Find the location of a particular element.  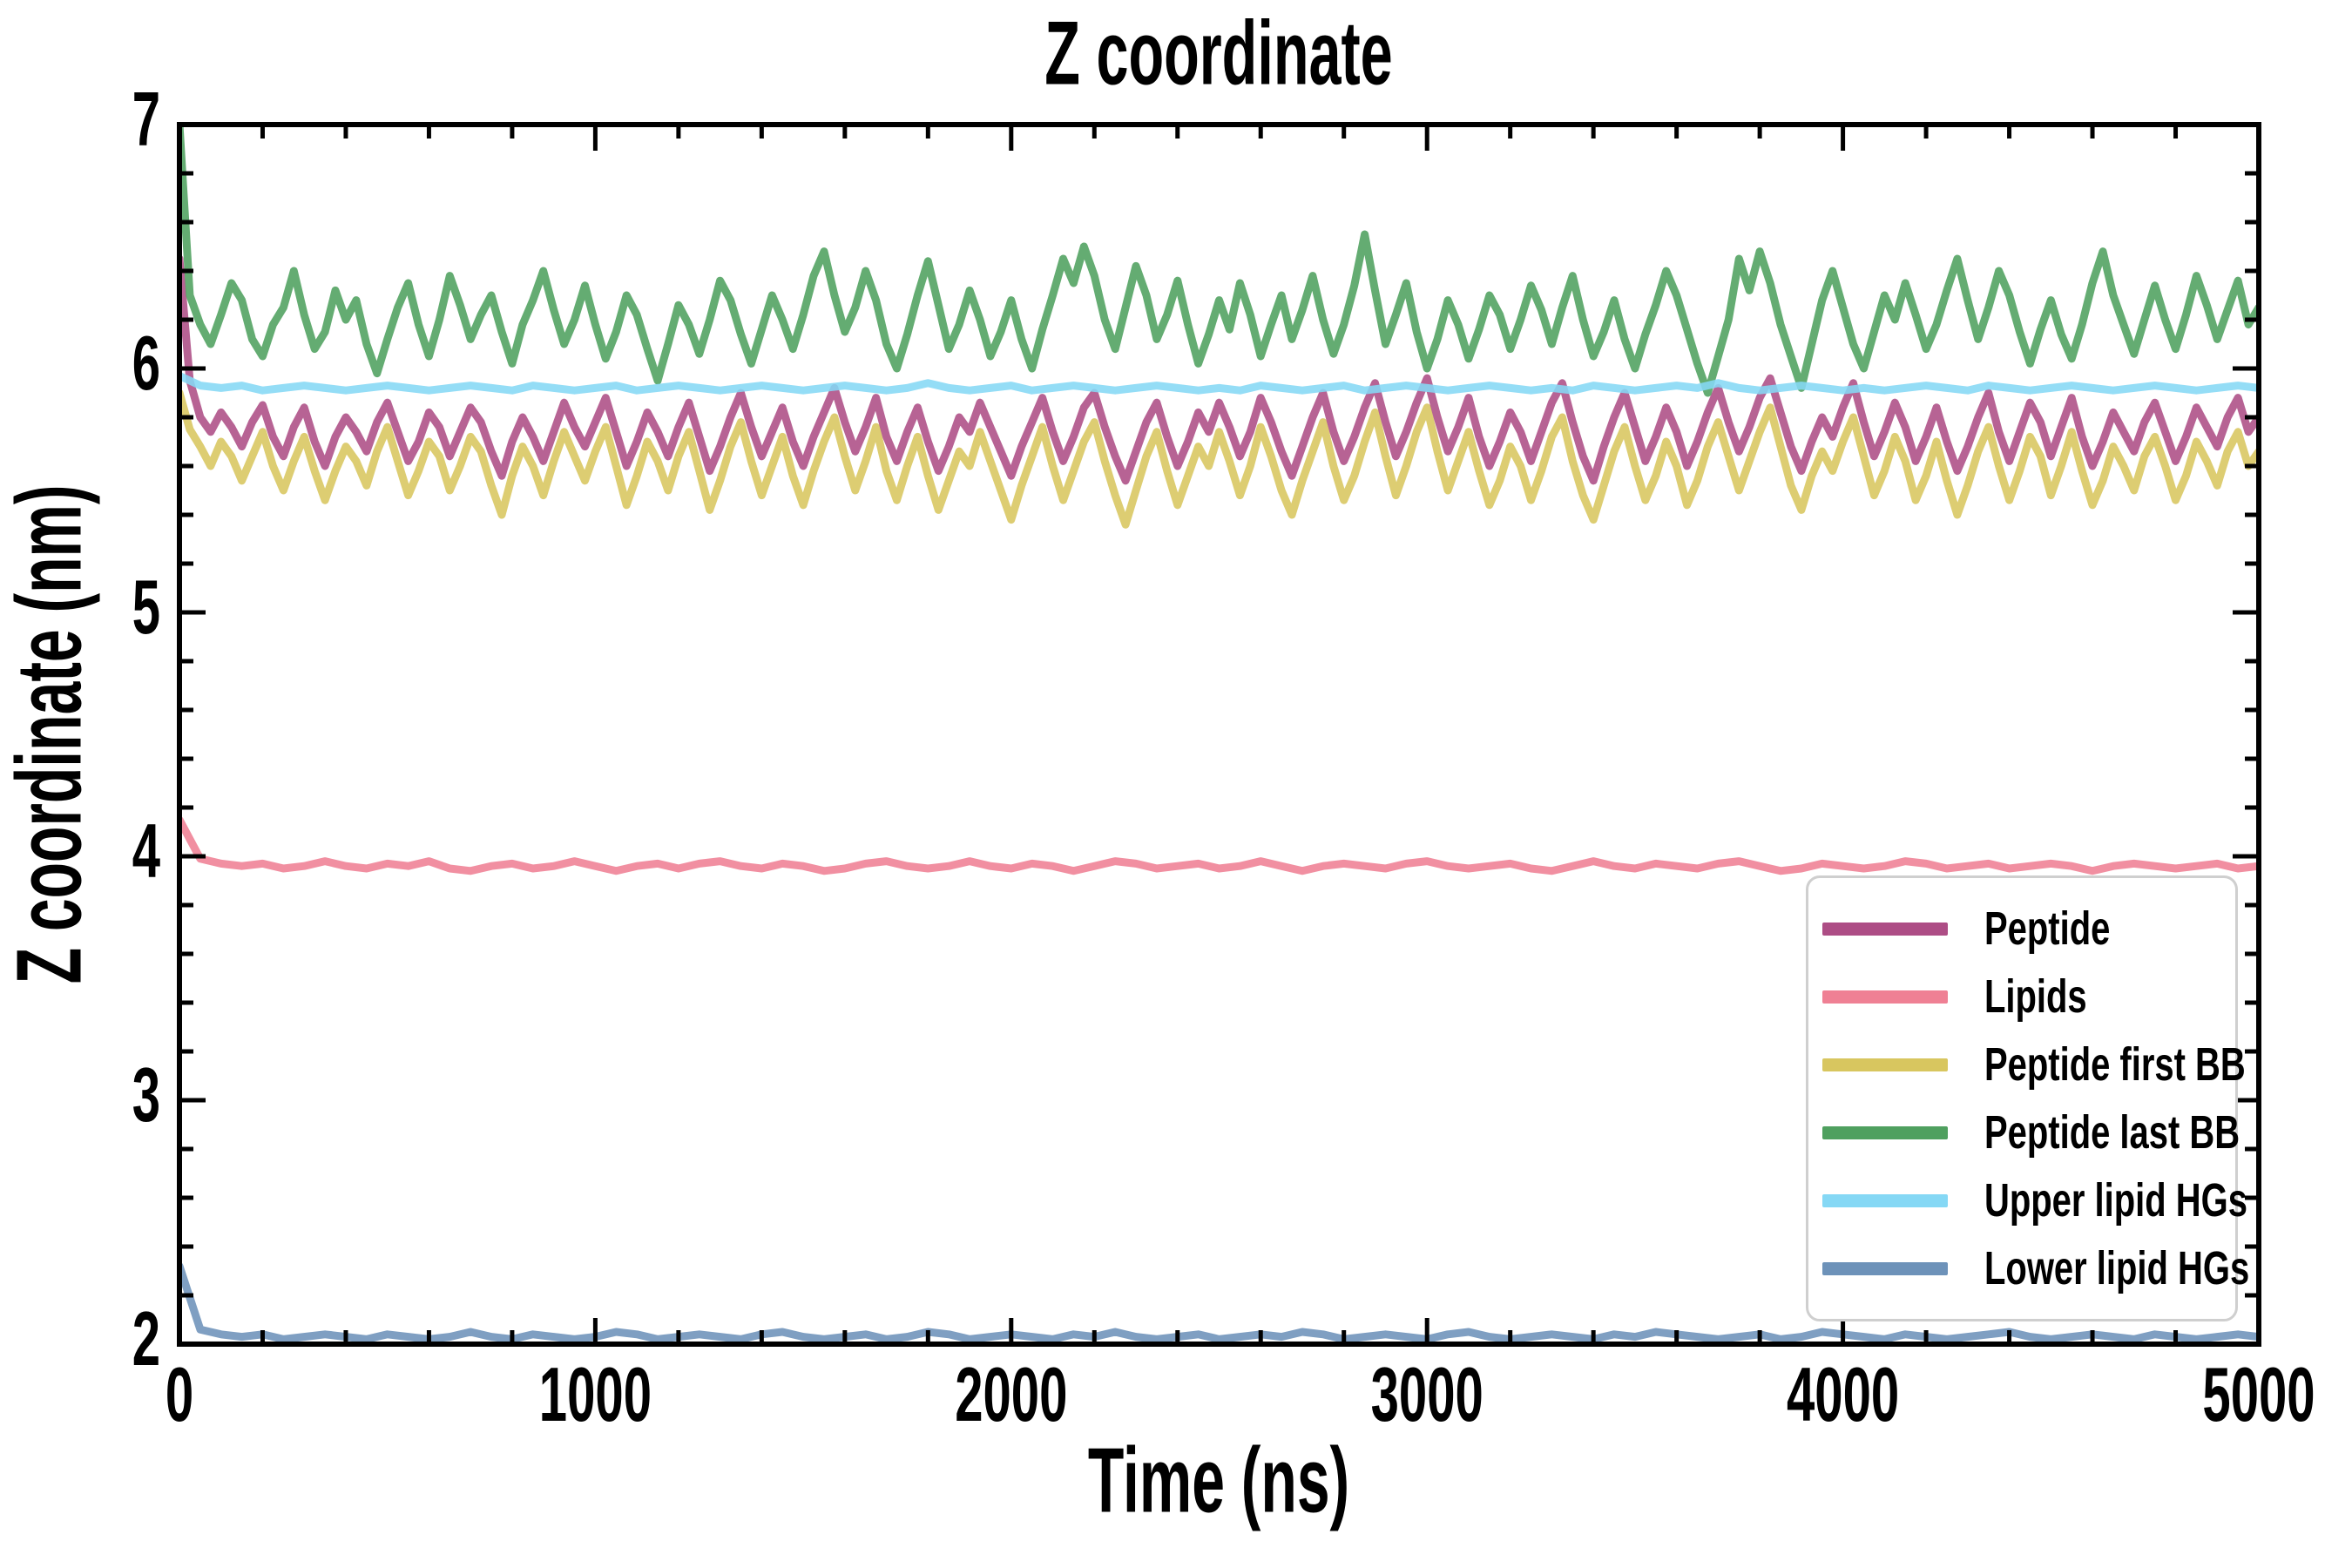

legend-label: Peptide last BB is located at coordinates (2112, 1132).